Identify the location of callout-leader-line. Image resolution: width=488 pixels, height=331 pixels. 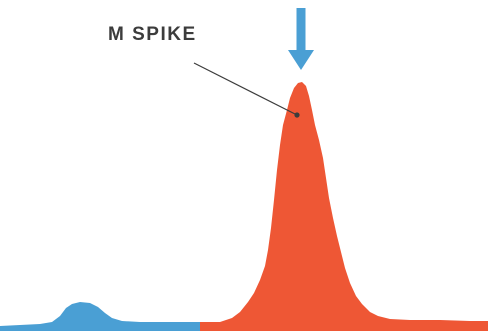
(245, 89).